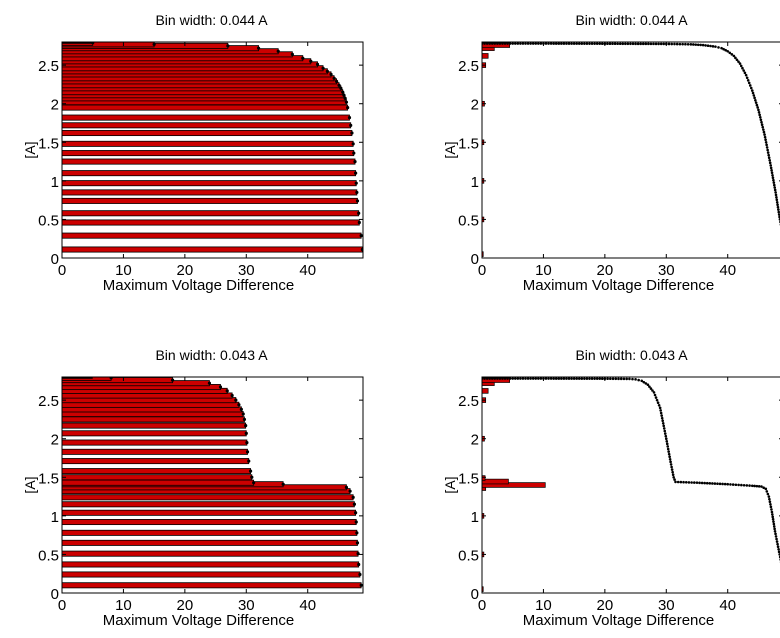  What do you see at coordinates (450, 149) in the screenshot?
I see `y-axis-label: [A]` at bounding box center [450, 149].